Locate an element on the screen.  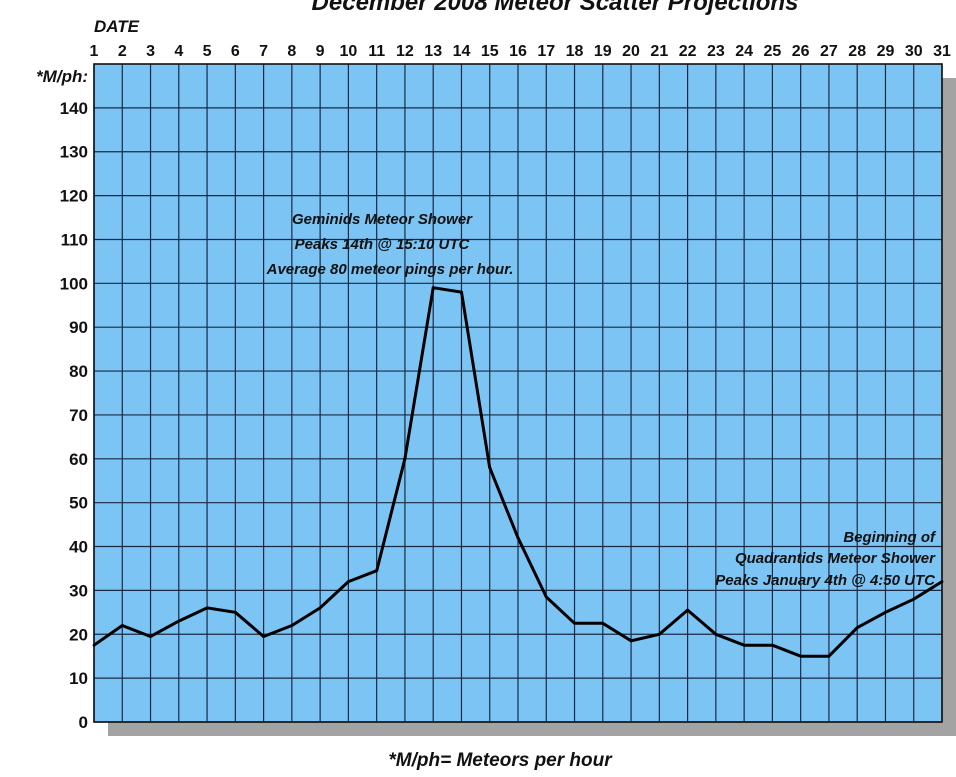
x-tick-label: 26 is located at coordinates (801, 51).